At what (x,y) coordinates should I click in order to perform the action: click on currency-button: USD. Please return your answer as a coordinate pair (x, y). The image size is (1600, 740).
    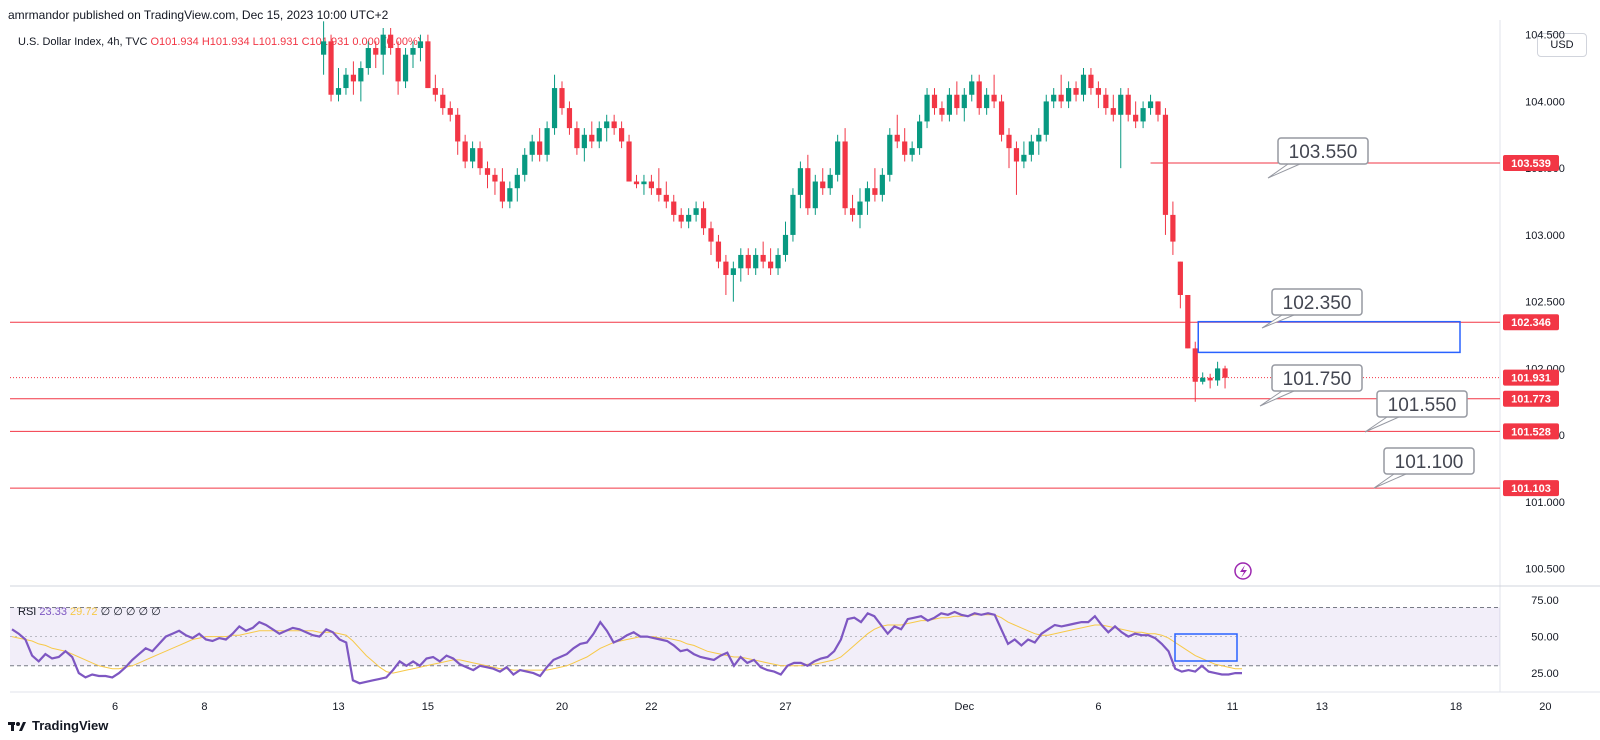
    Looking at the image, I should click on (1562, 45).